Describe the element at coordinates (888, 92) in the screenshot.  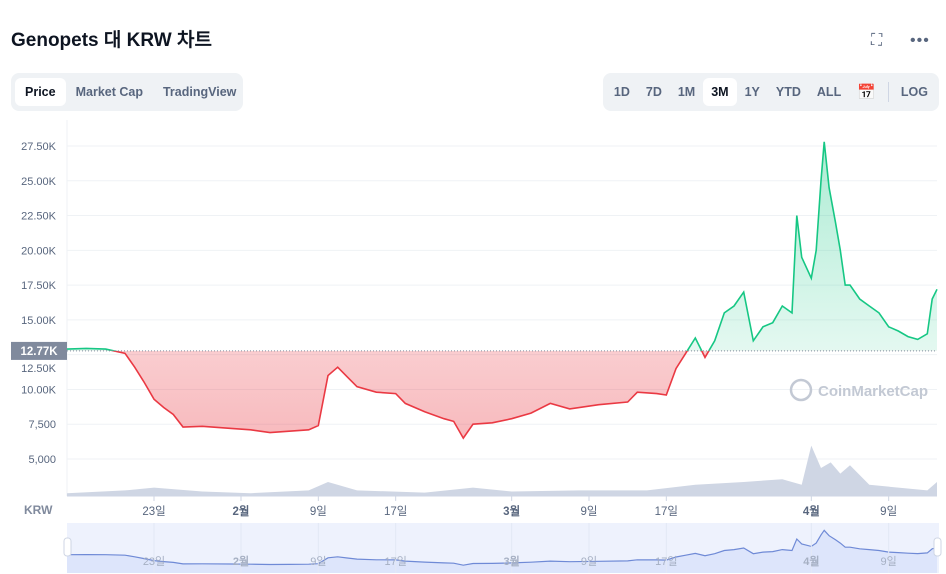
I see `divider` at that location.